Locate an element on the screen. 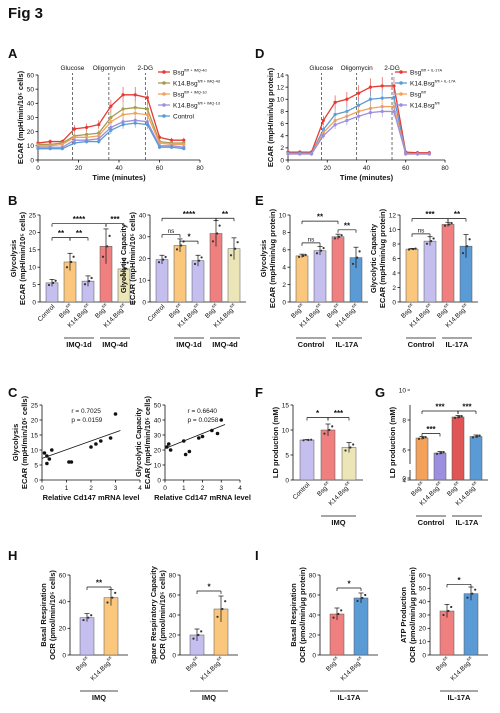  legend-label: Bsgfl/fl is located at coordinates (418, 93).